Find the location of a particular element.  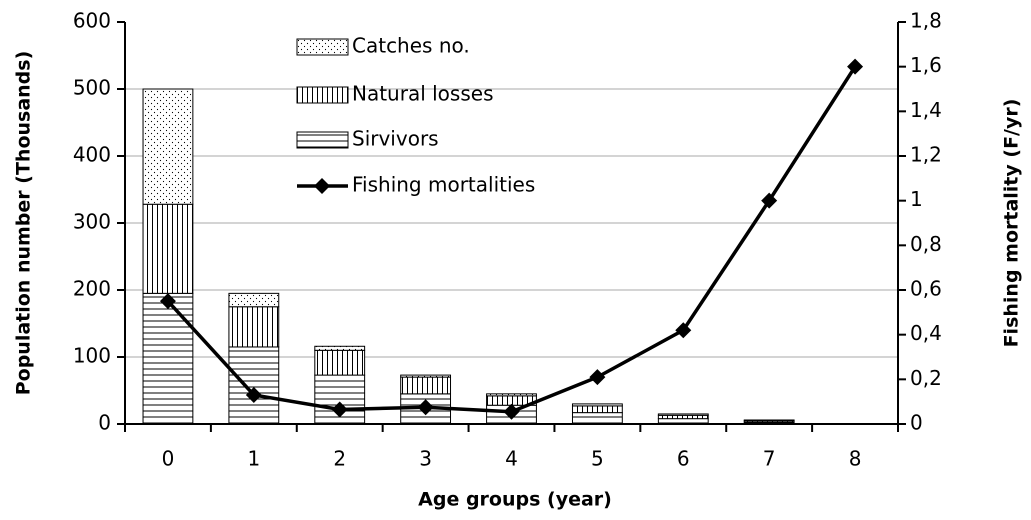

legend-label: Catches no. is located at coordinates (411, 46).